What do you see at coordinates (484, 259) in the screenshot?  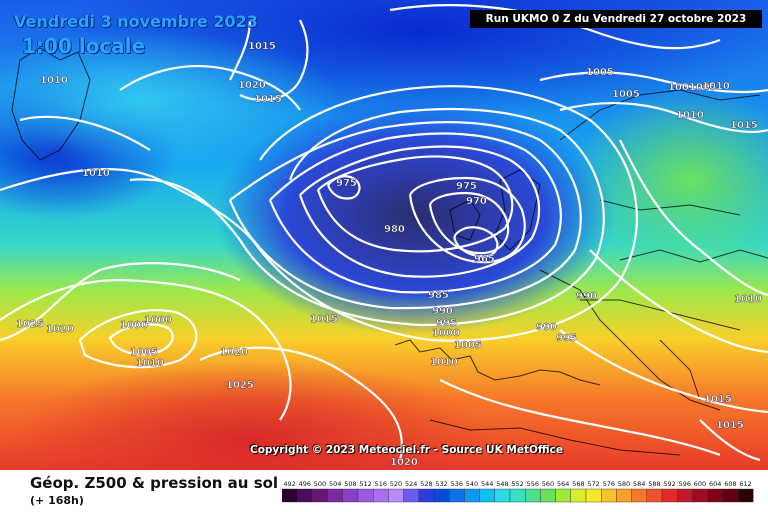 I see `isobar-label: 965` at bounding box center [484, 259].